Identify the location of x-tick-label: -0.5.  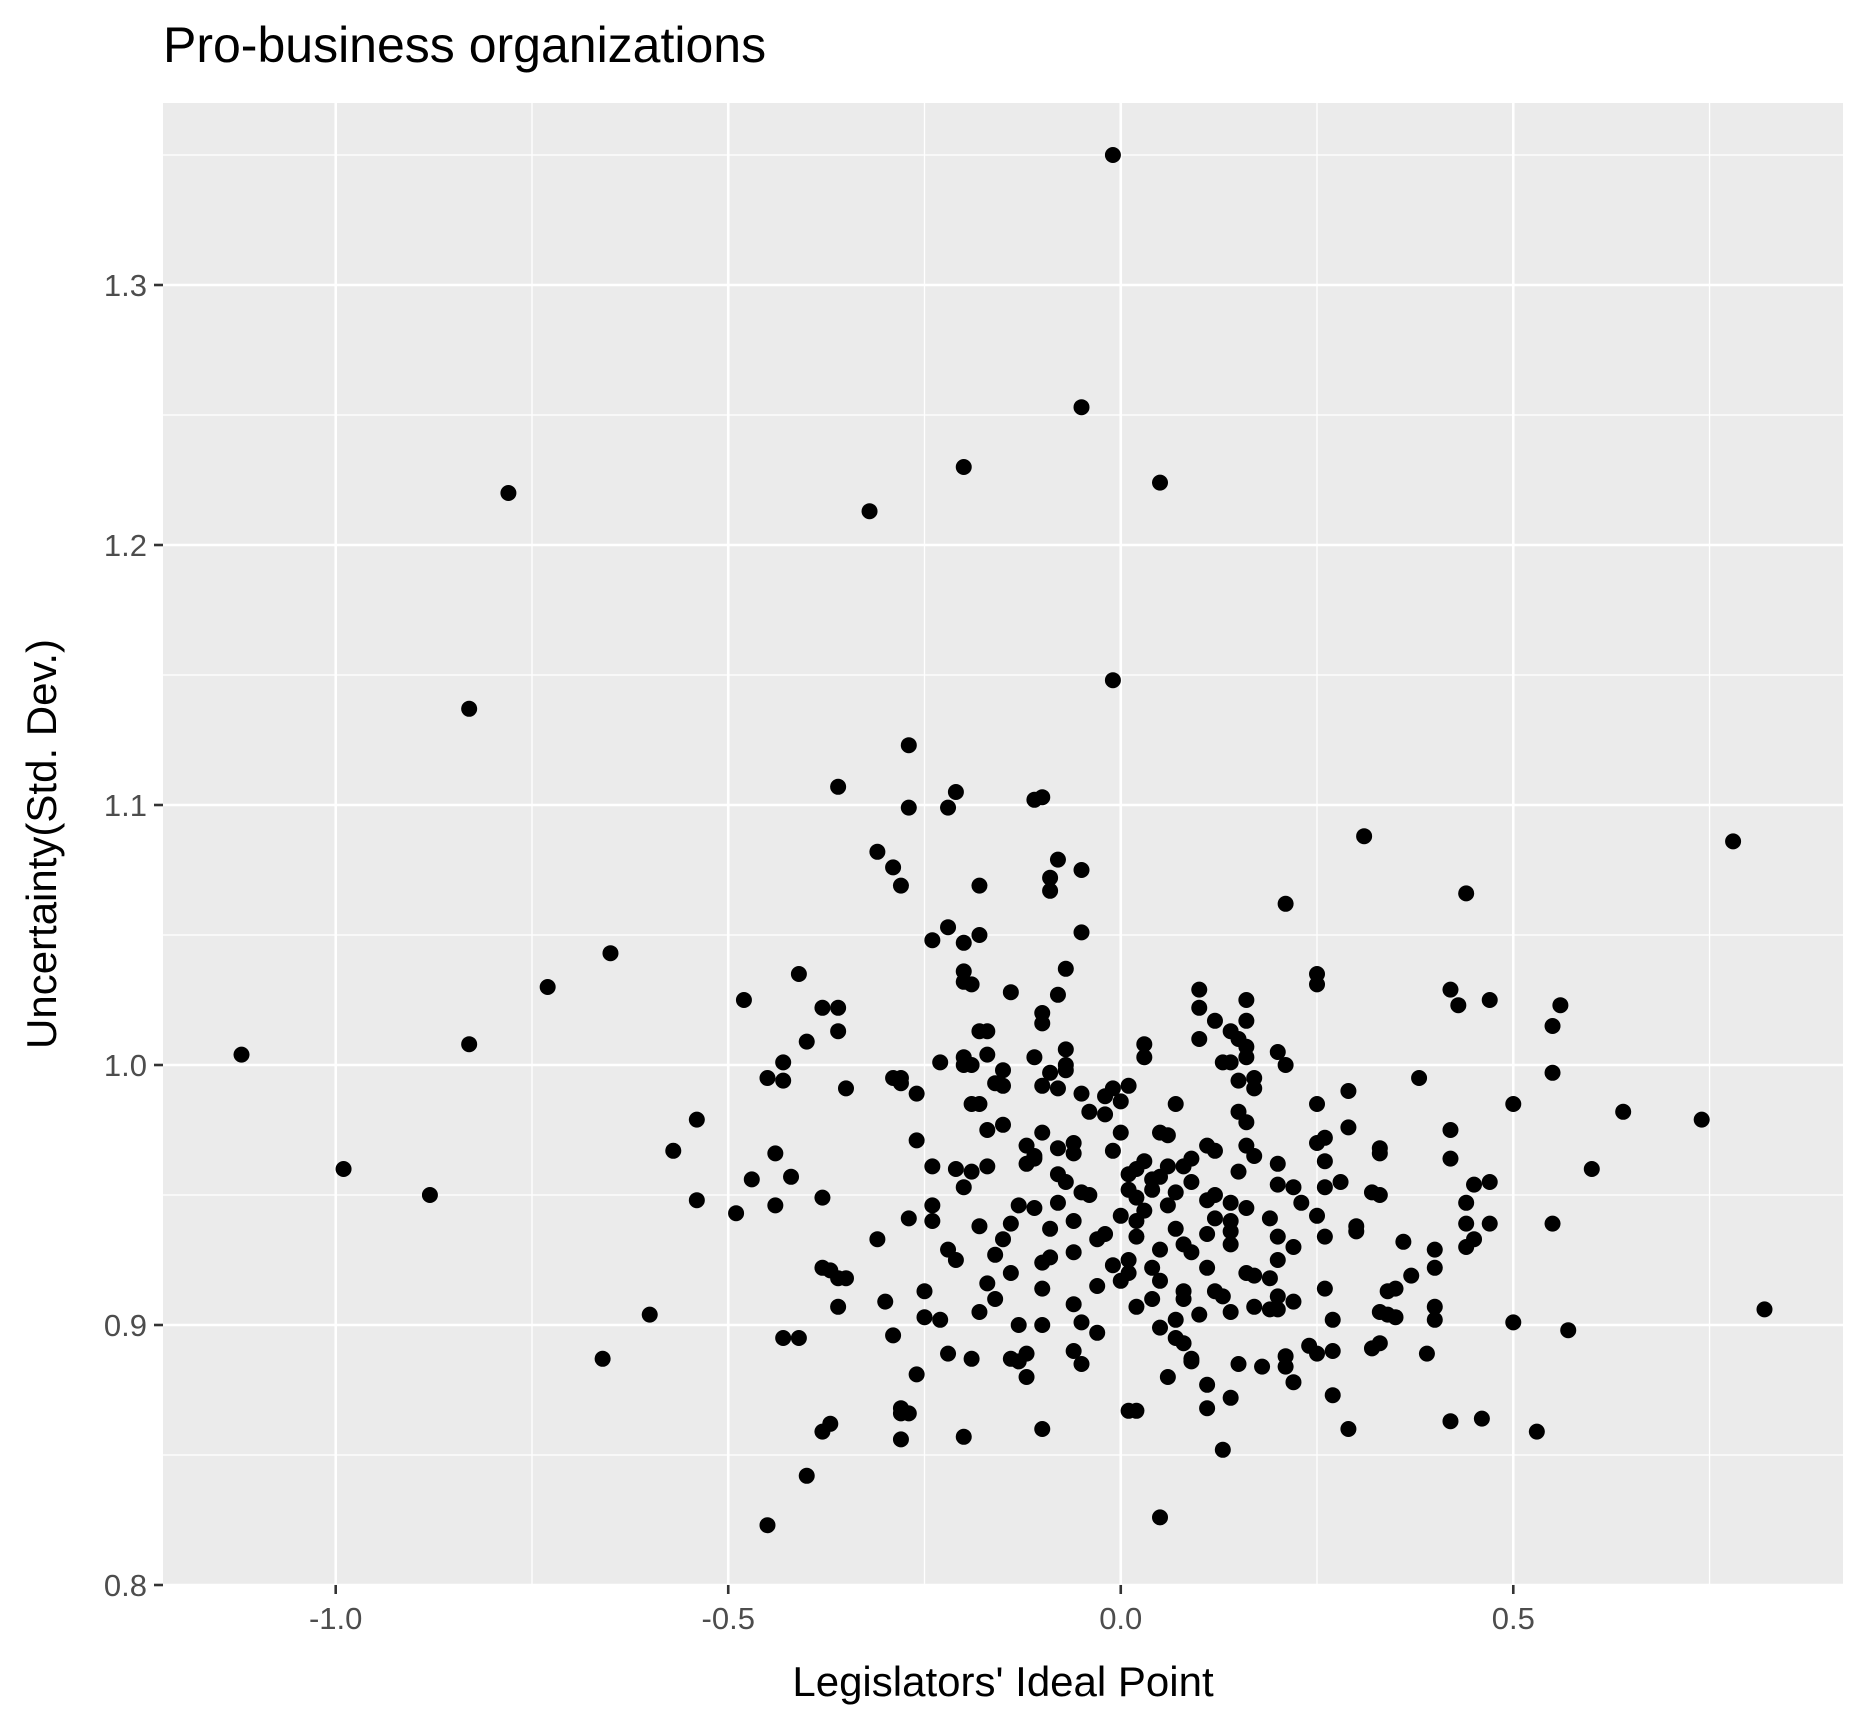
(728, 1618).